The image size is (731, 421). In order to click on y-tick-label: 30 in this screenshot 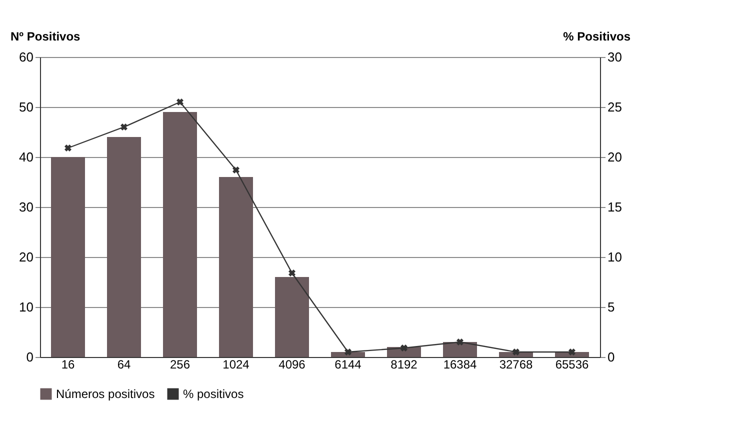, I will do `click(26, 207)`.